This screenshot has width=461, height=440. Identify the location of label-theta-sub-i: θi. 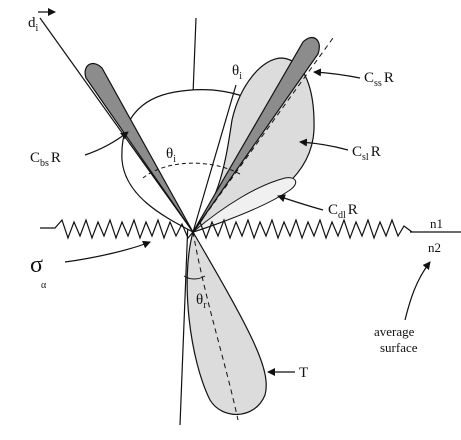
(171, 155).